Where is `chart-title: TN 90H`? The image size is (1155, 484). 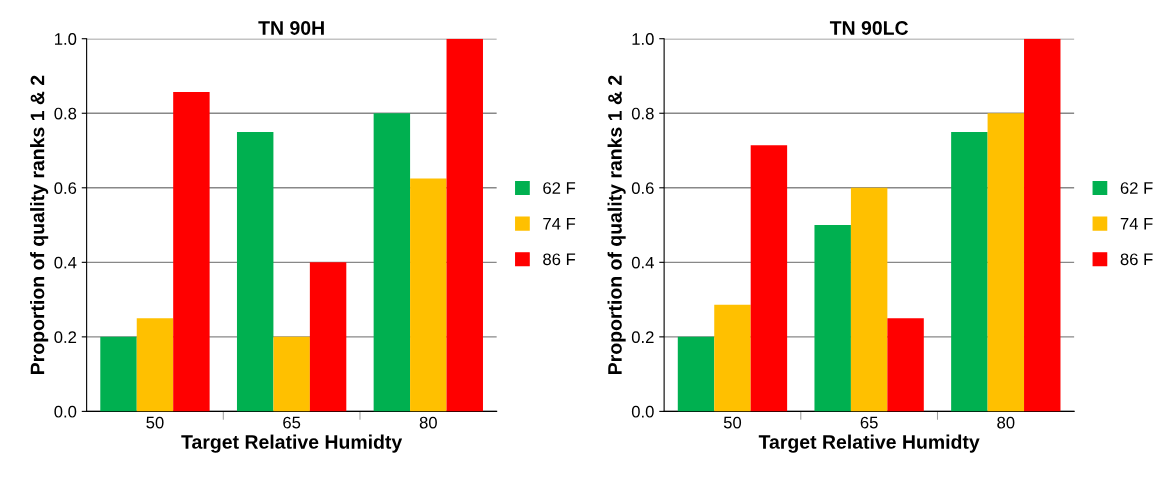 chart-title: TN 90H is located at coordinates (291, 28).